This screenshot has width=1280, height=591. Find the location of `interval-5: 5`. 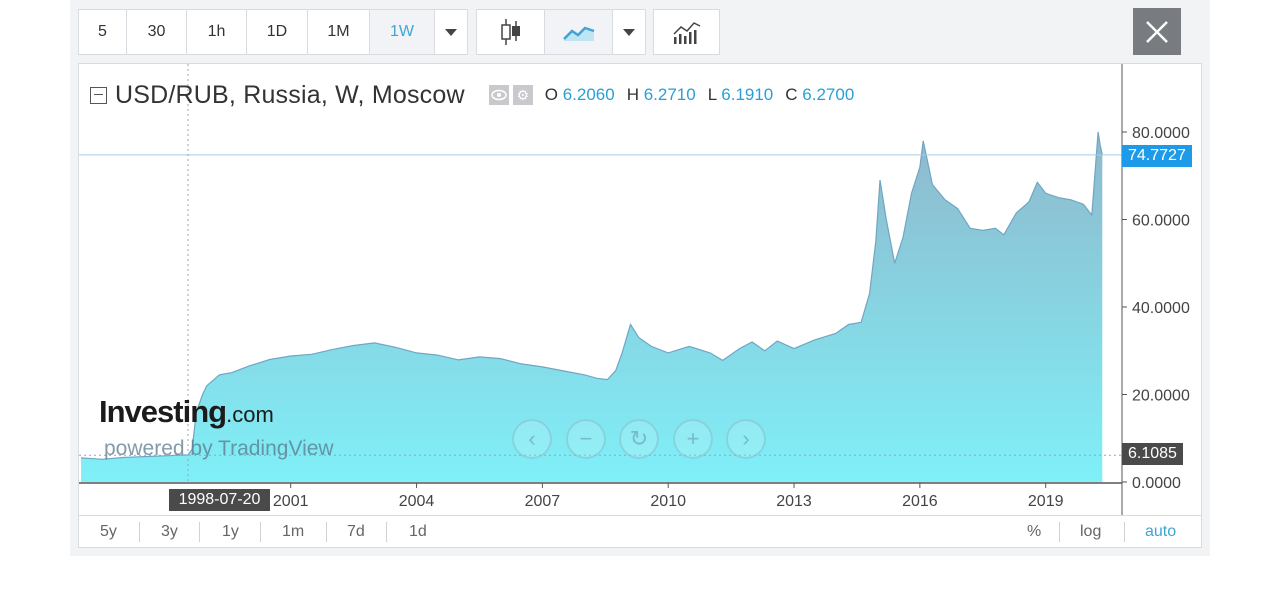

interval-5: 5 is located at coordinates (103, 32).